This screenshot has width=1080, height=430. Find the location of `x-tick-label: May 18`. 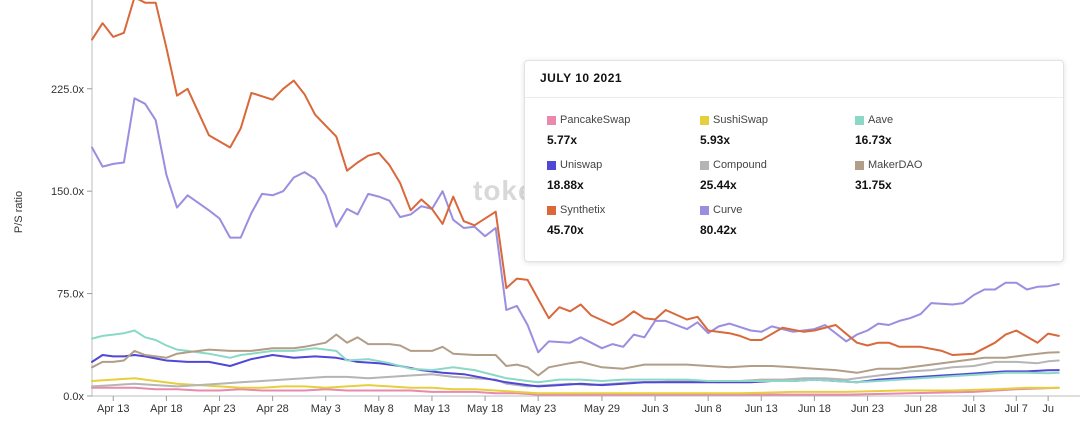

x-tick-label: May 18 is located at coordinates (485, 409).